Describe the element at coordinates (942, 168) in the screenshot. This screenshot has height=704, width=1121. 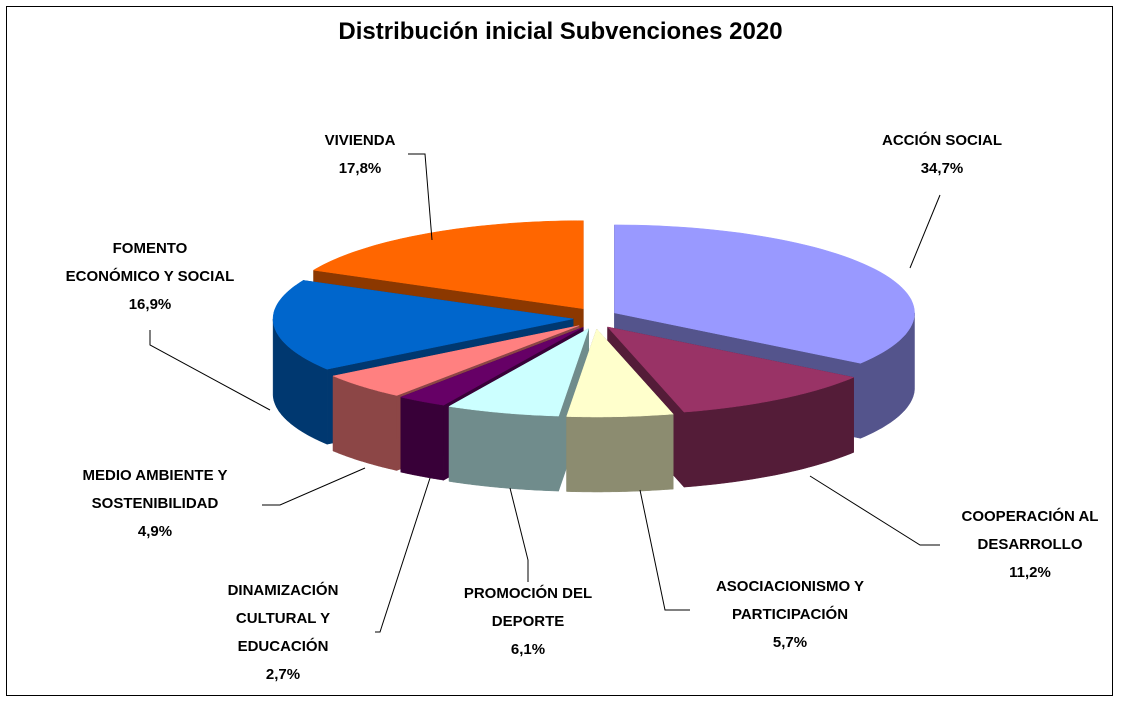
I see `slice-value-label: 34,7%` at that location.